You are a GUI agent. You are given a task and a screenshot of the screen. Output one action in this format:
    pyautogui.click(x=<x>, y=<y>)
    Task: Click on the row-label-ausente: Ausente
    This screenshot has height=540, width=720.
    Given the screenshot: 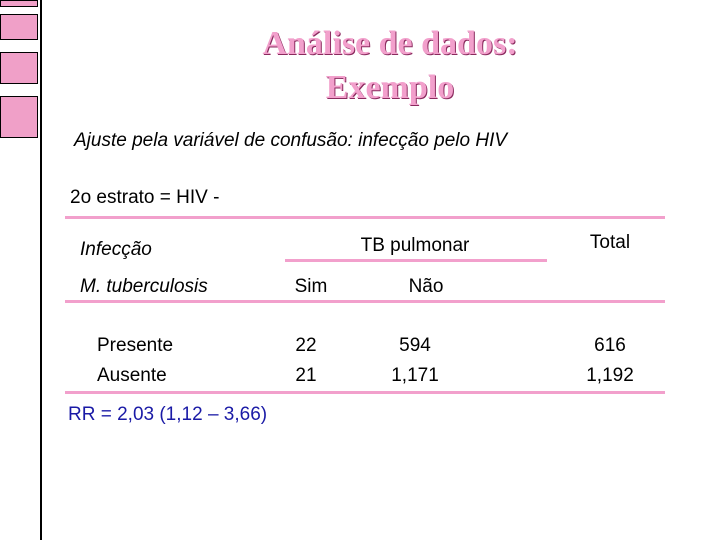 What is the action you would take?
    pyautogui.click(x=132, y=375)
    